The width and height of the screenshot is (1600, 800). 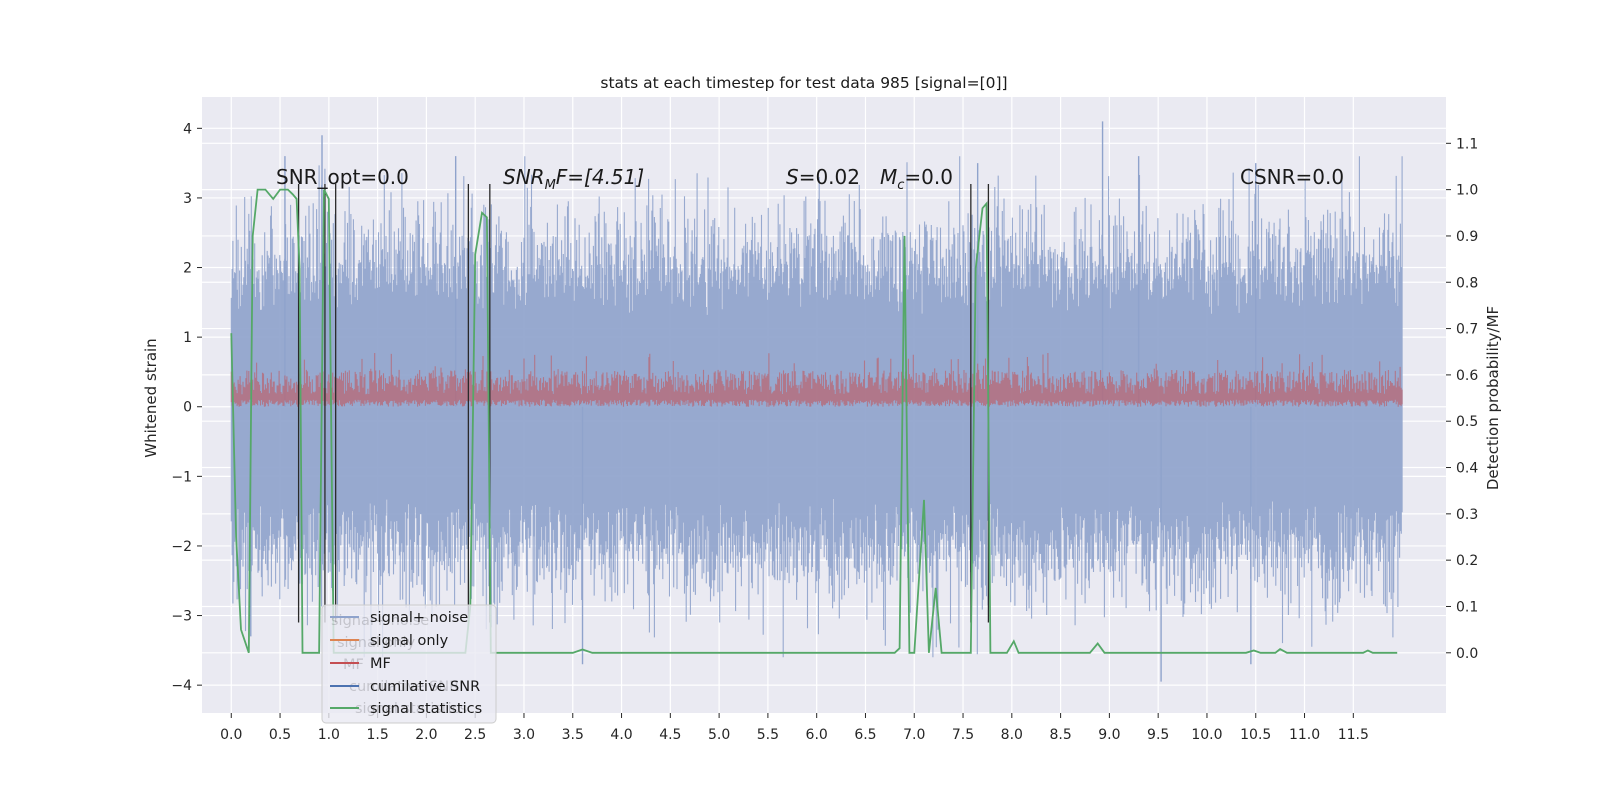 I want to click on annotation-snr-opt: SNR_opt=0.0, so click(x=342, y=177).